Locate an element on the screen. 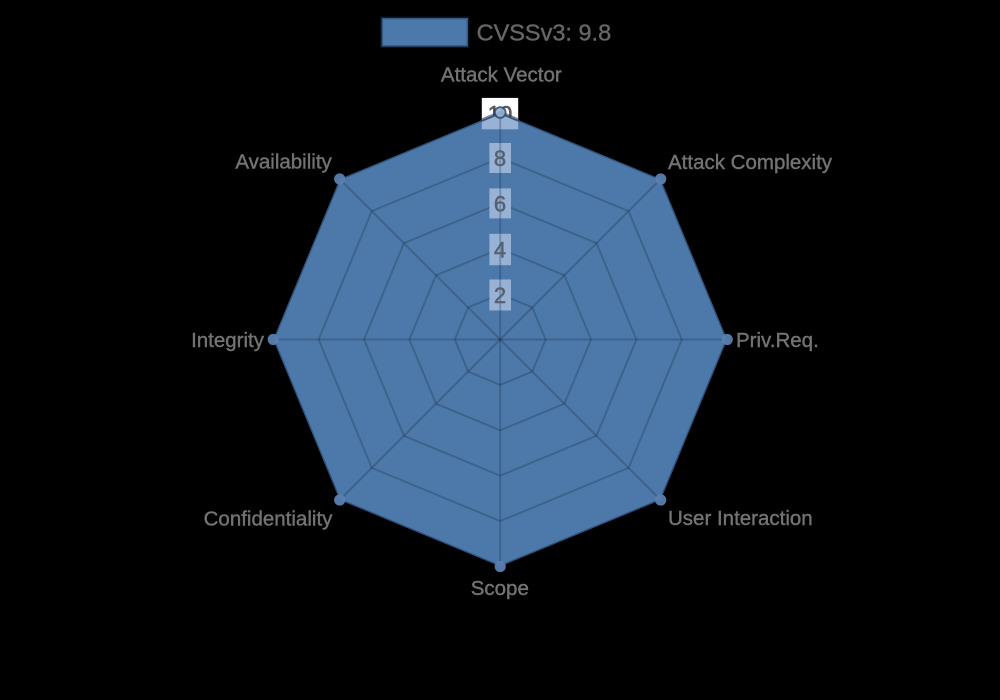  svg-text: 8 is located at coordinates (500, 158).